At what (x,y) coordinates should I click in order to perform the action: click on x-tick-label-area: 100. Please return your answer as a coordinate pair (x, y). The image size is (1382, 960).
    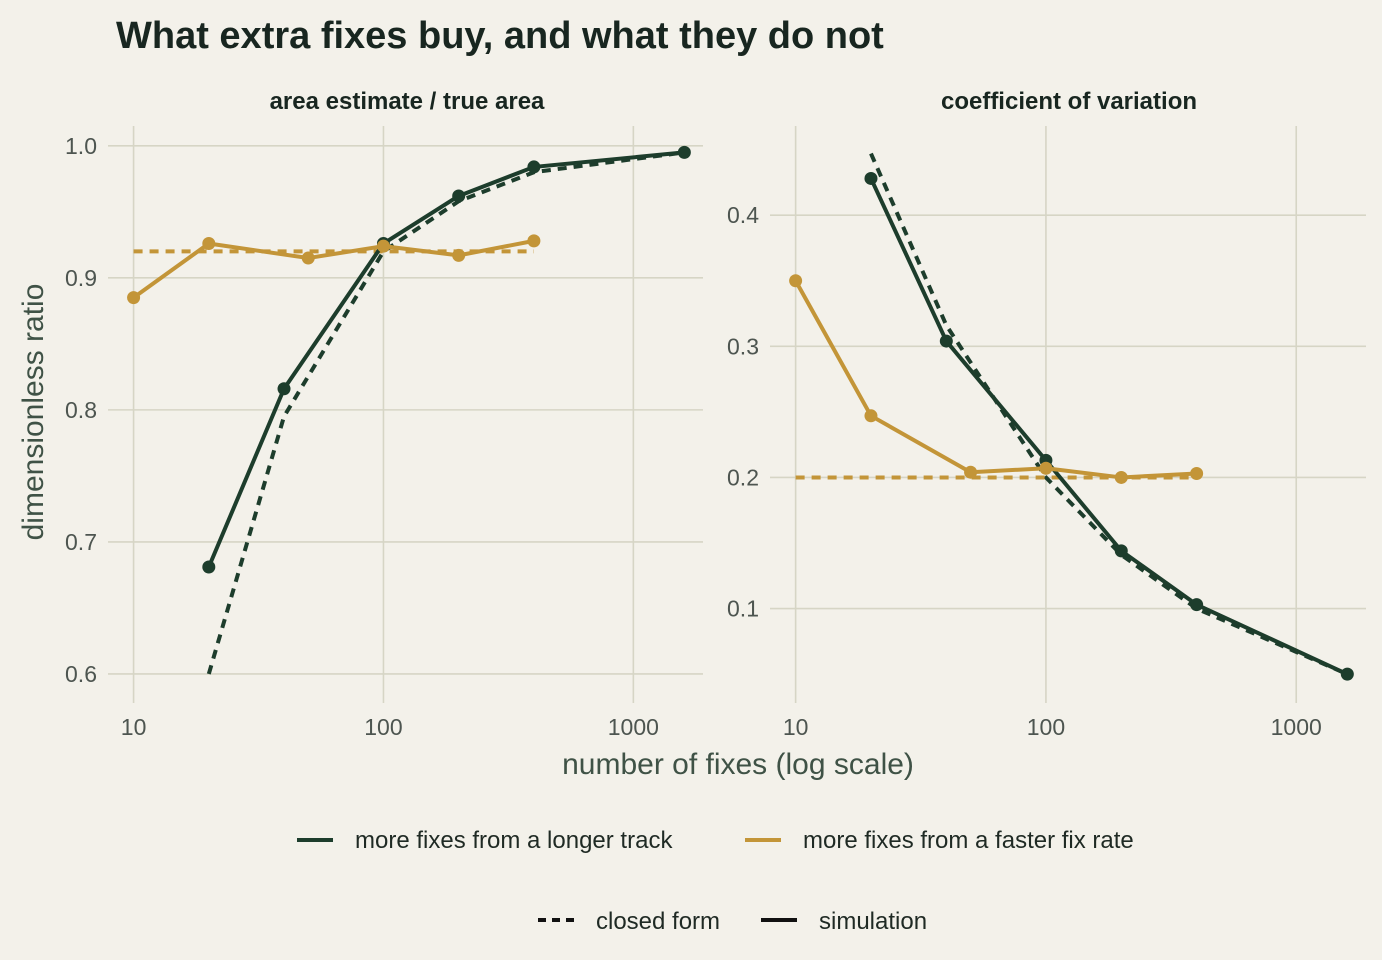
    Looking at the image, I should click on (383, 727).